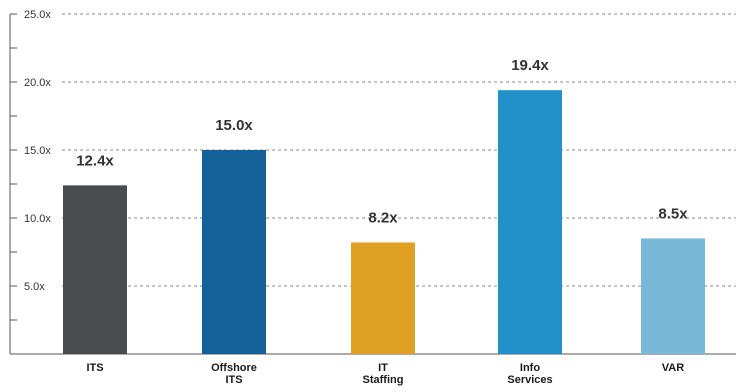 This screenshot has width=743, height=392. Describe the element at coordinates (95, 160) in the screenshot. I see `data-label-0: 12.4x` at that location.